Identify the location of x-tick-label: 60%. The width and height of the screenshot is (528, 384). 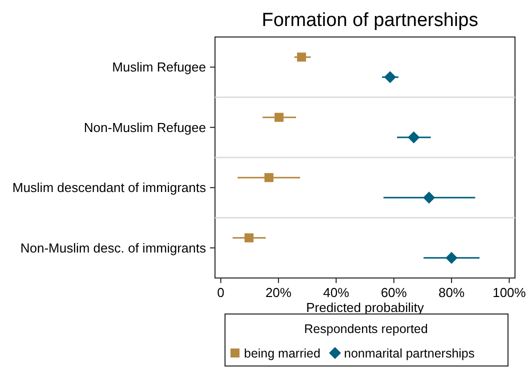
(394, 292).